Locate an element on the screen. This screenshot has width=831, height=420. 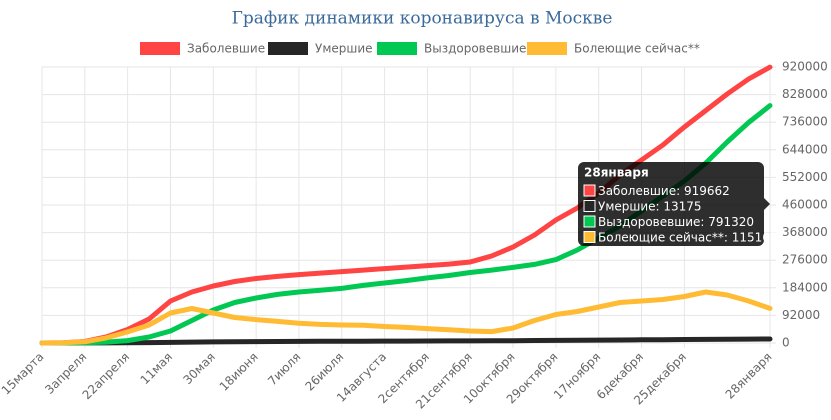
y-tick-label: 828000 is located at coordinates (805, 94).